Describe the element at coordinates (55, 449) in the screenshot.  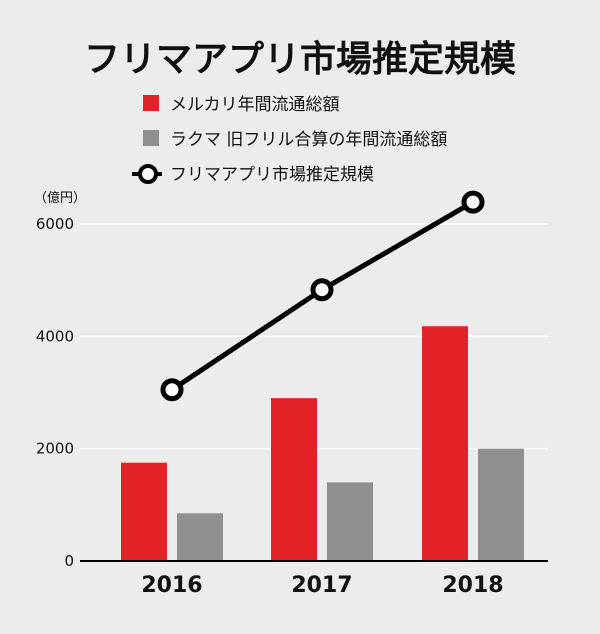
I see `y-tick-label-2000: 2000` at that location.